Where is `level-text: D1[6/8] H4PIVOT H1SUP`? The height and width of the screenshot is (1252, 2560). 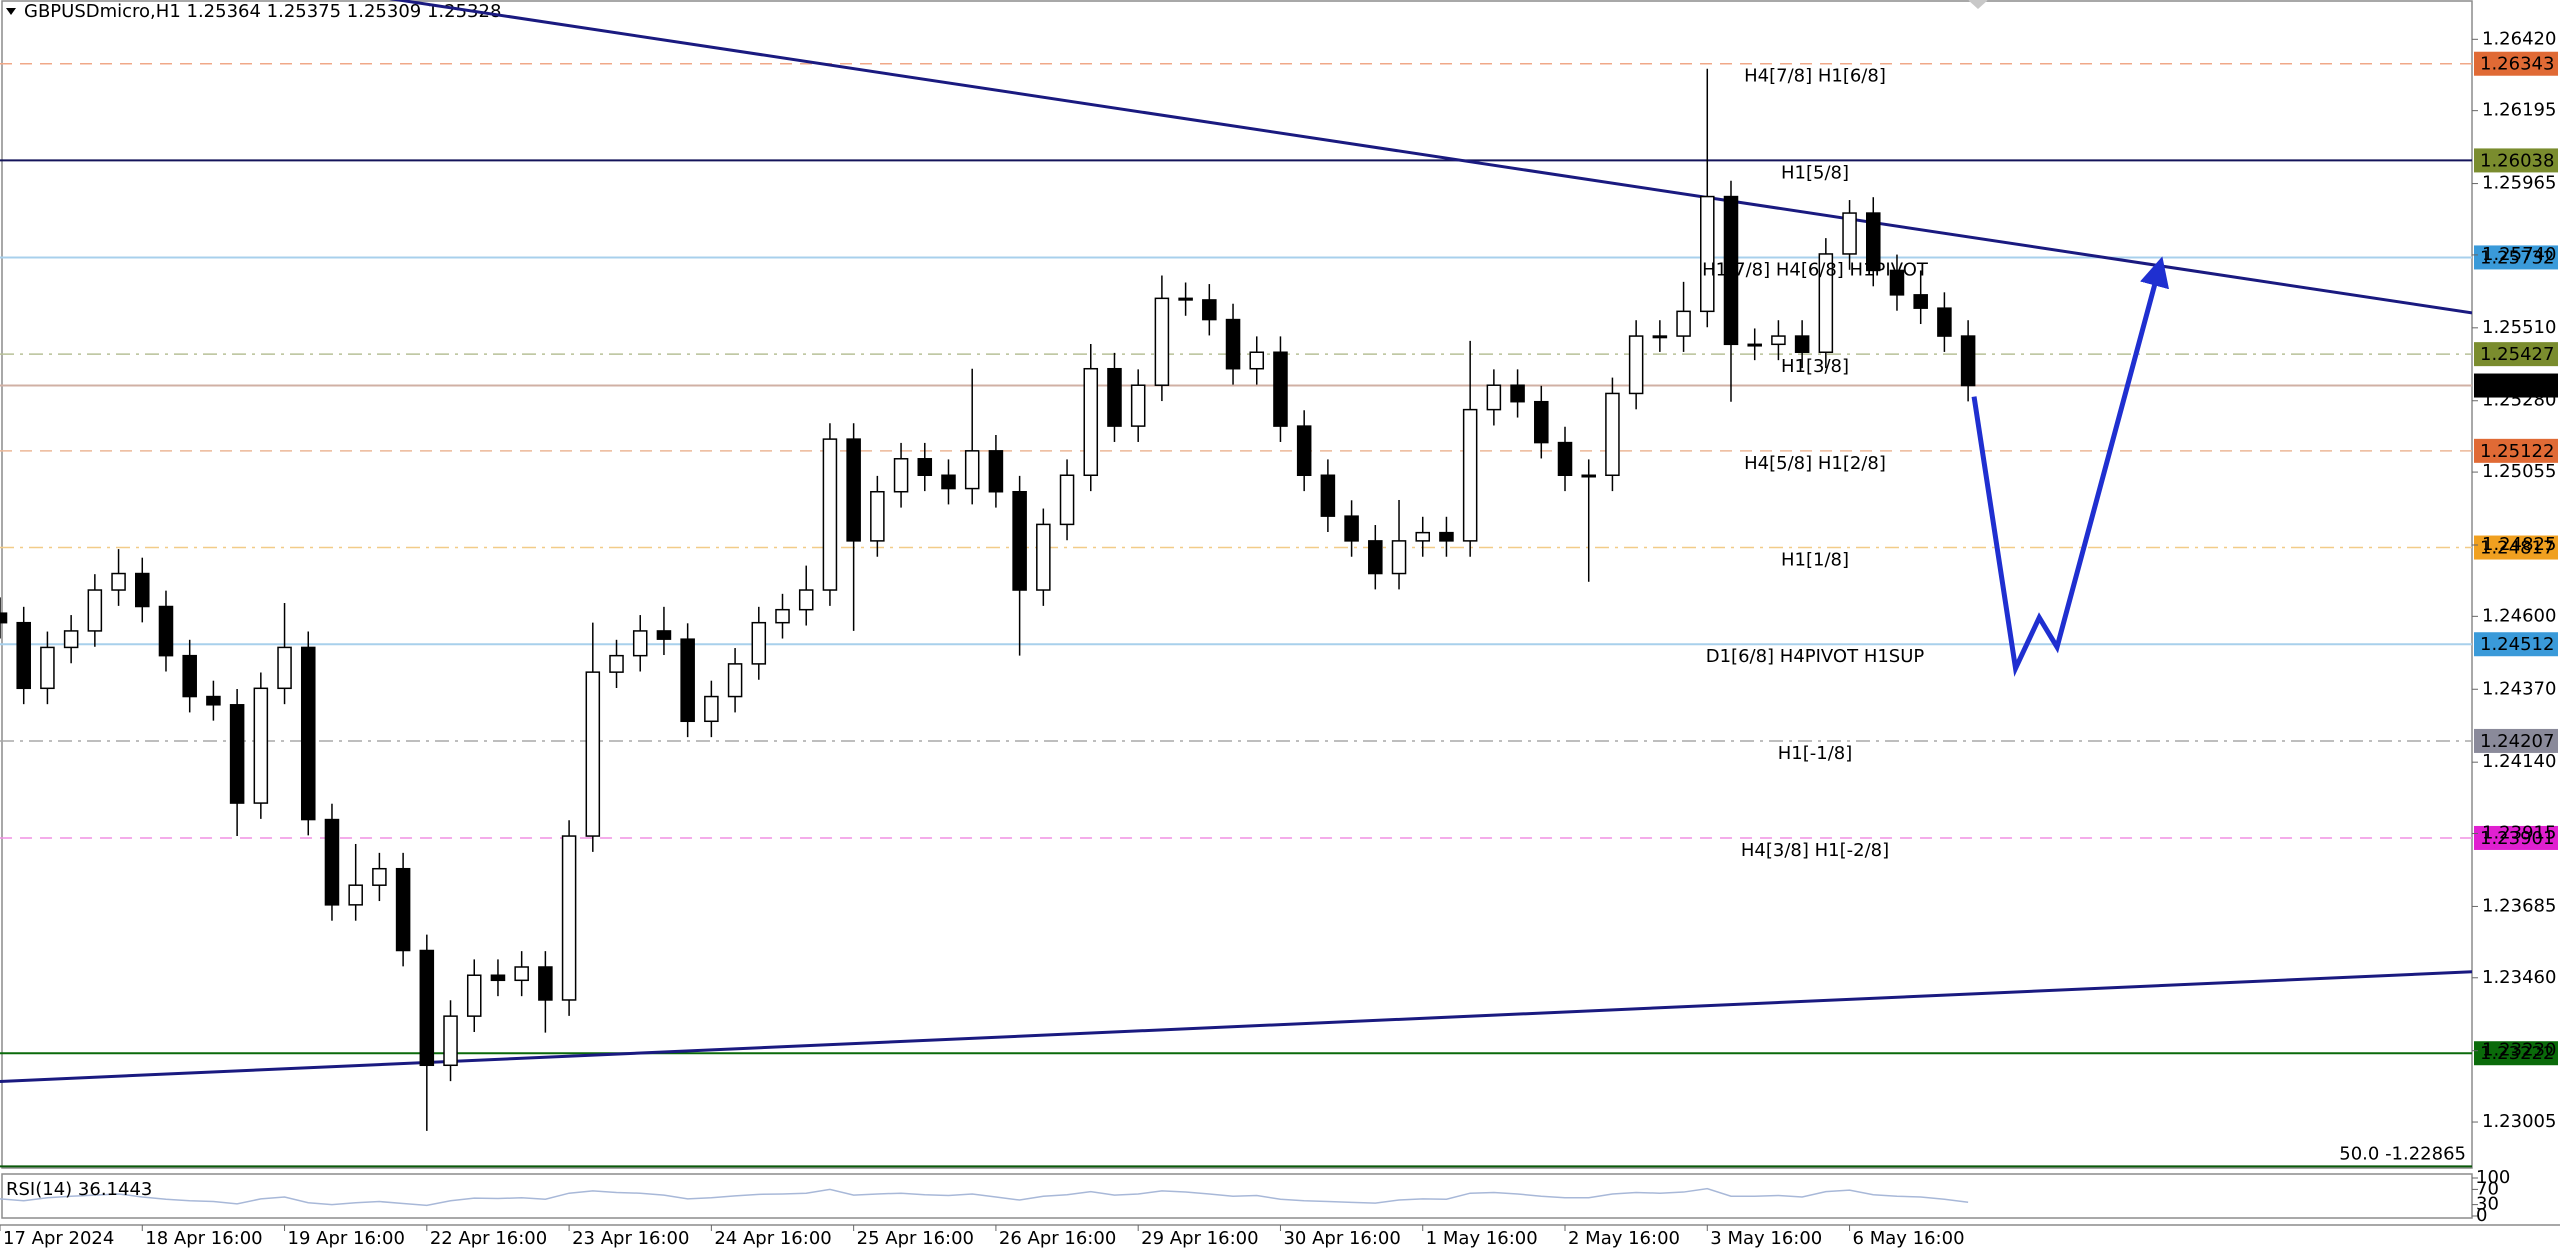 level-text: D1[6/8] H4PIVOT H1SUP is located at coordinates (1815, 656).